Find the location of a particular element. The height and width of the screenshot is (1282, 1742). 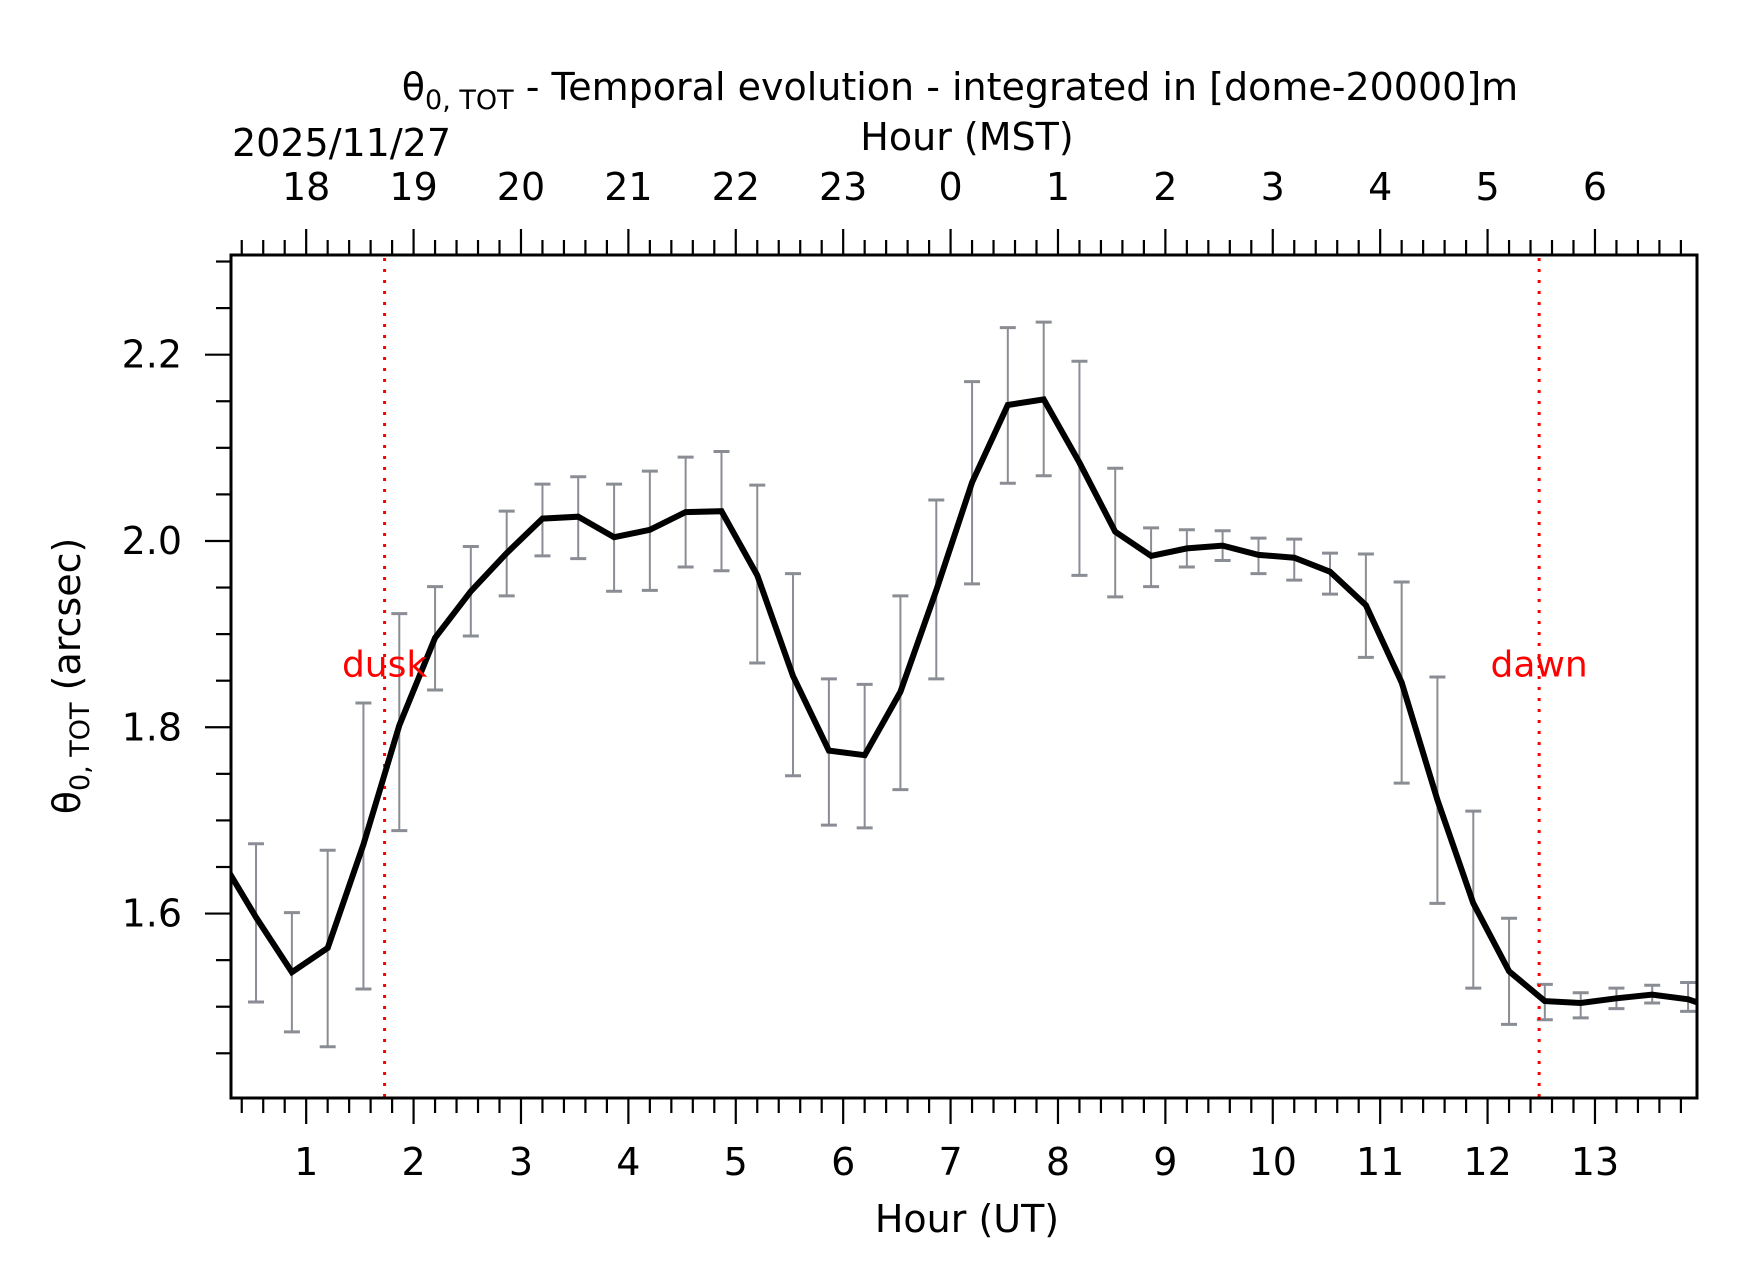

y-tick-label: 1.6 is located at coordinates (152, 914).